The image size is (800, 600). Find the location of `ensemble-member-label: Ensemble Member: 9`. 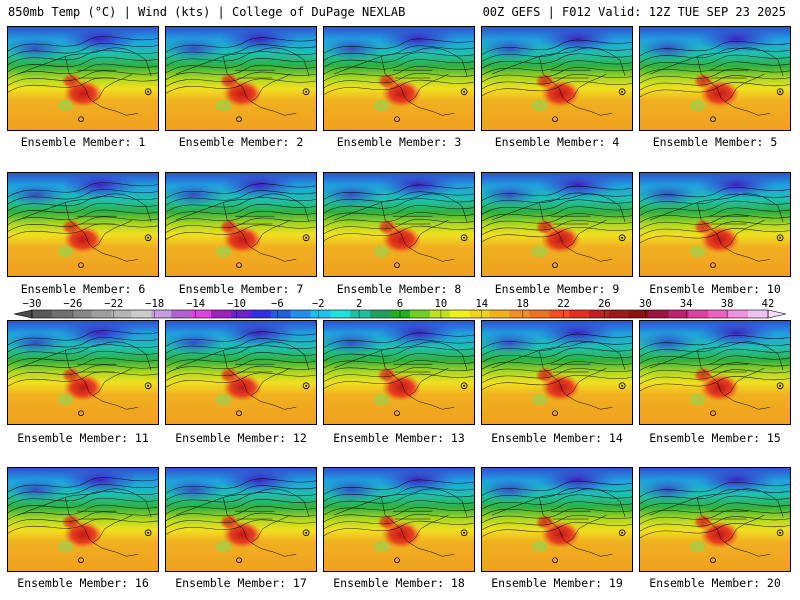

ensemble-member-label: Ensemble Member: 9 is located at coordinates (557, 289).